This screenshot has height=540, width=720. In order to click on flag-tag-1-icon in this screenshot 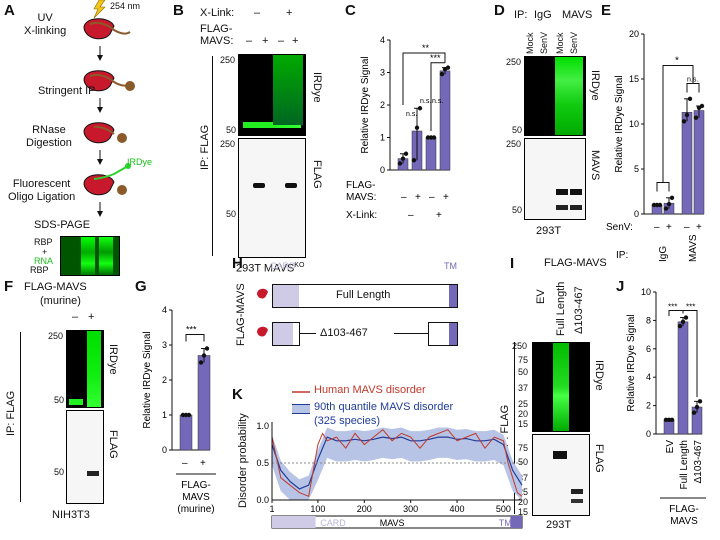, I will do `click(262, 293)`.